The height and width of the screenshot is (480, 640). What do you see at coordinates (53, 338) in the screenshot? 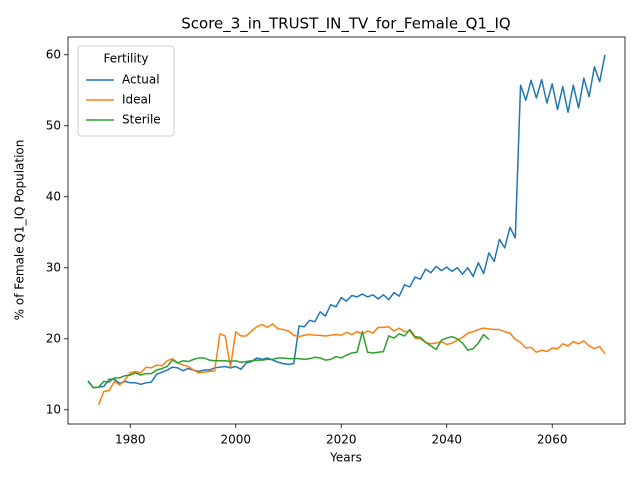
I see `y-tick-label: 20` at bounding box center [53, 338].